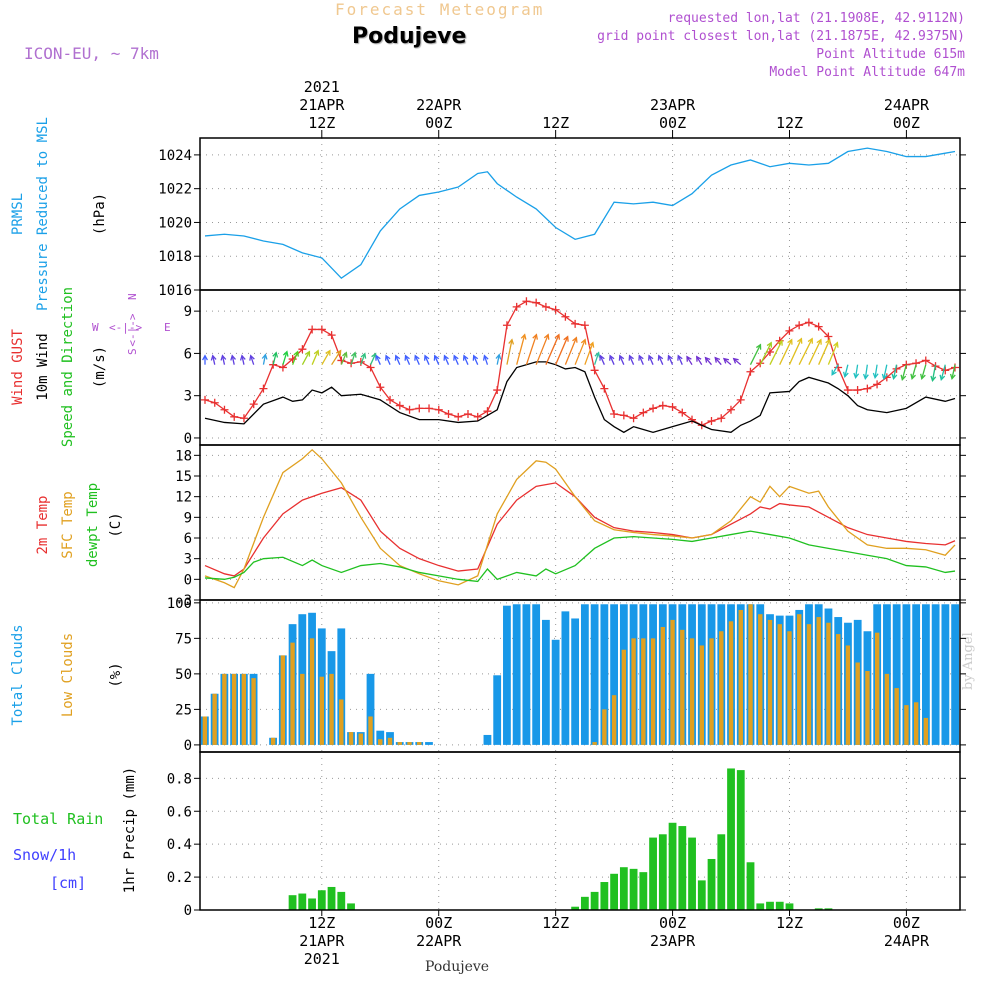 The image size is (1000, 1000). Describe the element at coordinates (43, 524) in the screenshot. I see `y-axis-label: 2m Temp` at that location.